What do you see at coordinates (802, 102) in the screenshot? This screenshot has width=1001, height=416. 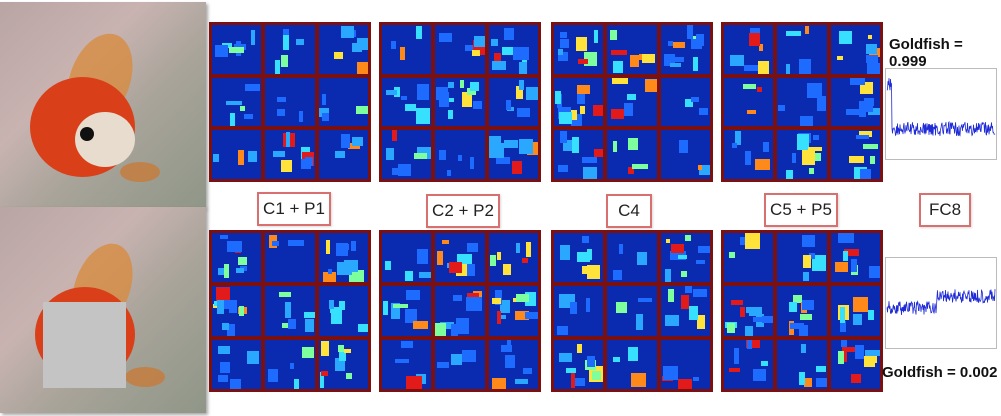 I see `feature-grid-c5p5-top` at bounding box center [802, 102].